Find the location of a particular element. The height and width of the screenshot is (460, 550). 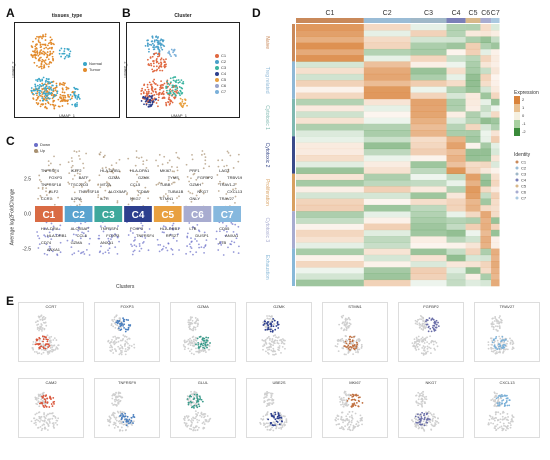

heatmap-row-group-bar is located at coordinates (293, 192).